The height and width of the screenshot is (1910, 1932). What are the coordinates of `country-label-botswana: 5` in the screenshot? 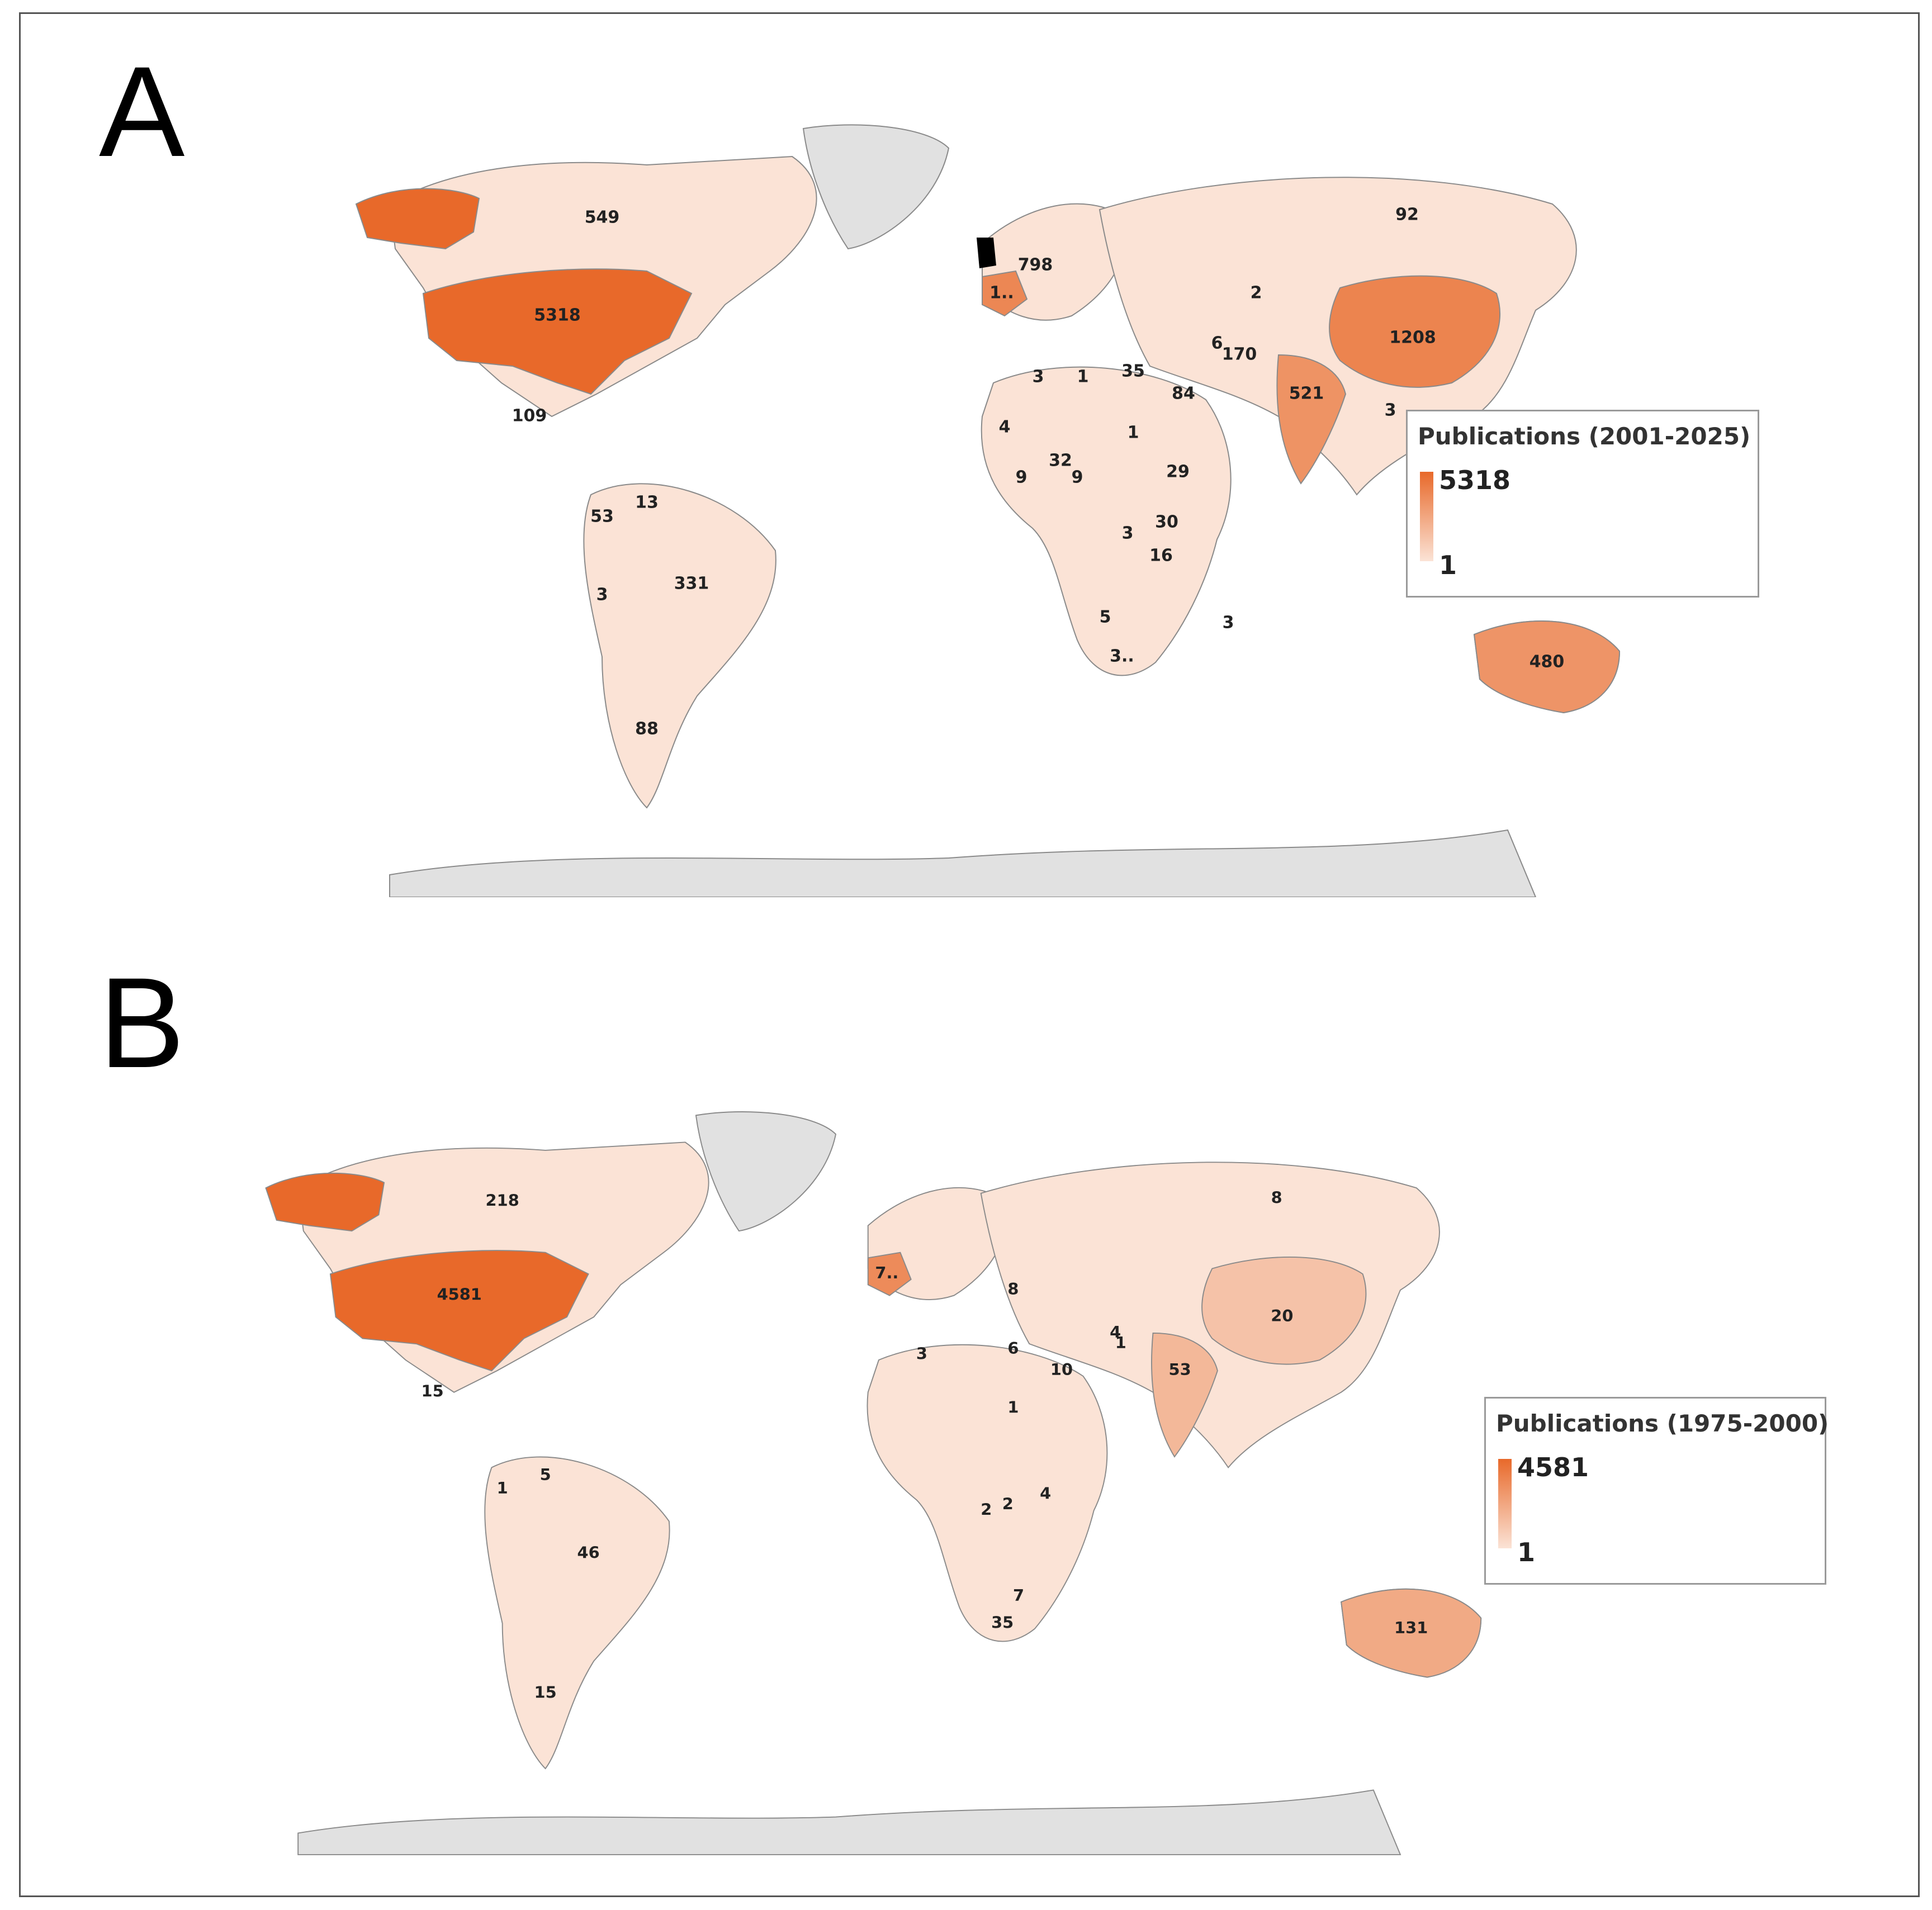 It's located at (1105, 617).